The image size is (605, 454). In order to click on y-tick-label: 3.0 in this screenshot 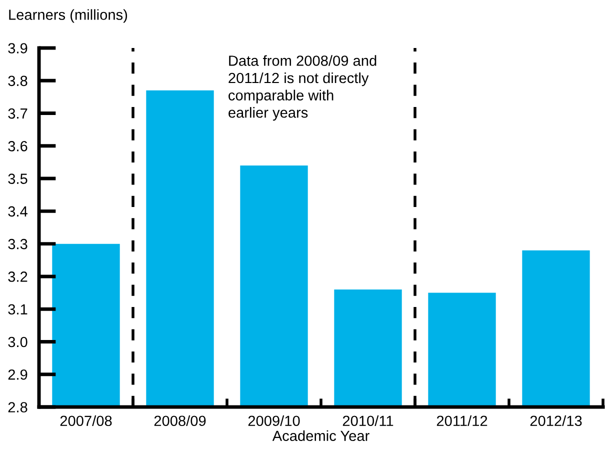, I will do `click(18, 342)`.